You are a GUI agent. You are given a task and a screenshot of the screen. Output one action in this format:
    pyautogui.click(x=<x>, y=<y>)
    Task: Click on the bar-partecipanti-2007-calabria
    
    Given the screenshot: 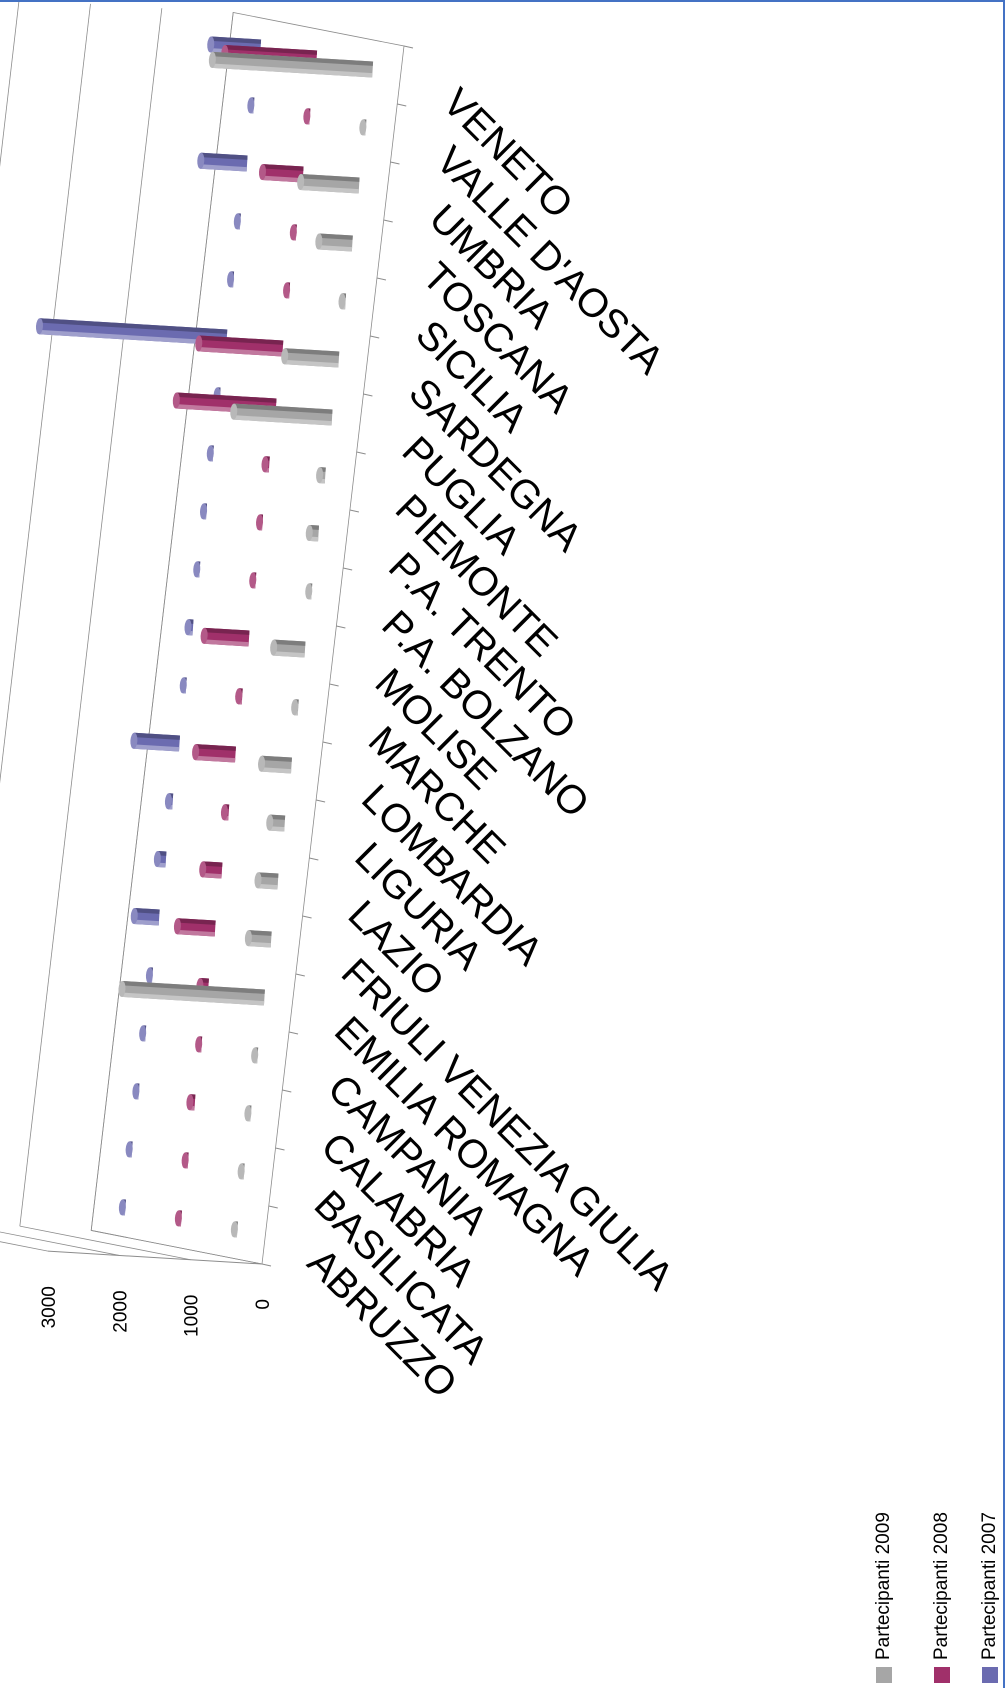 What is the action you would take?
    pyautogui.click(x=136, y=1091)
    